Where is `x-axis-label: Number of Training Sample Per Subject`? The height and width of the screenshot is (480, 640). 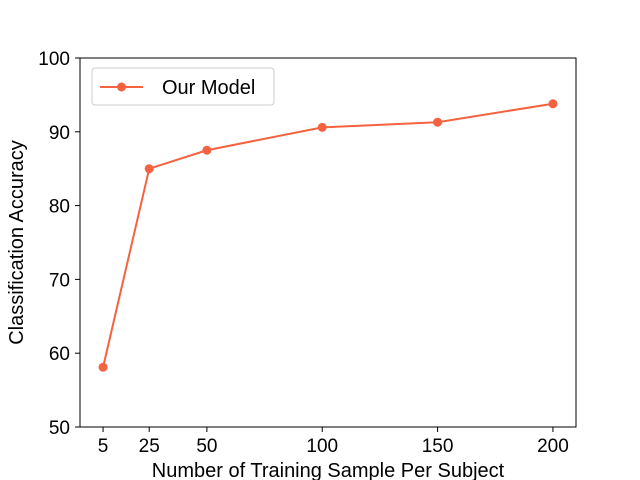
x-axis-label: Number of Training Sample Per Subject is located at coordinates (328, 470).